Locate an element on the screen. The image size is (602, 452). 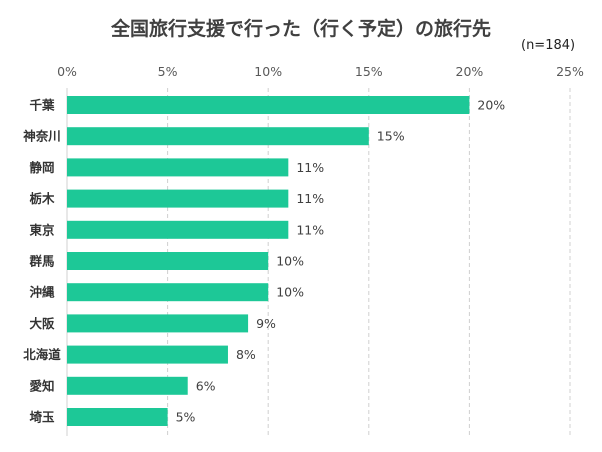
category-label: 群馬 is located at coordinates (41, 261).